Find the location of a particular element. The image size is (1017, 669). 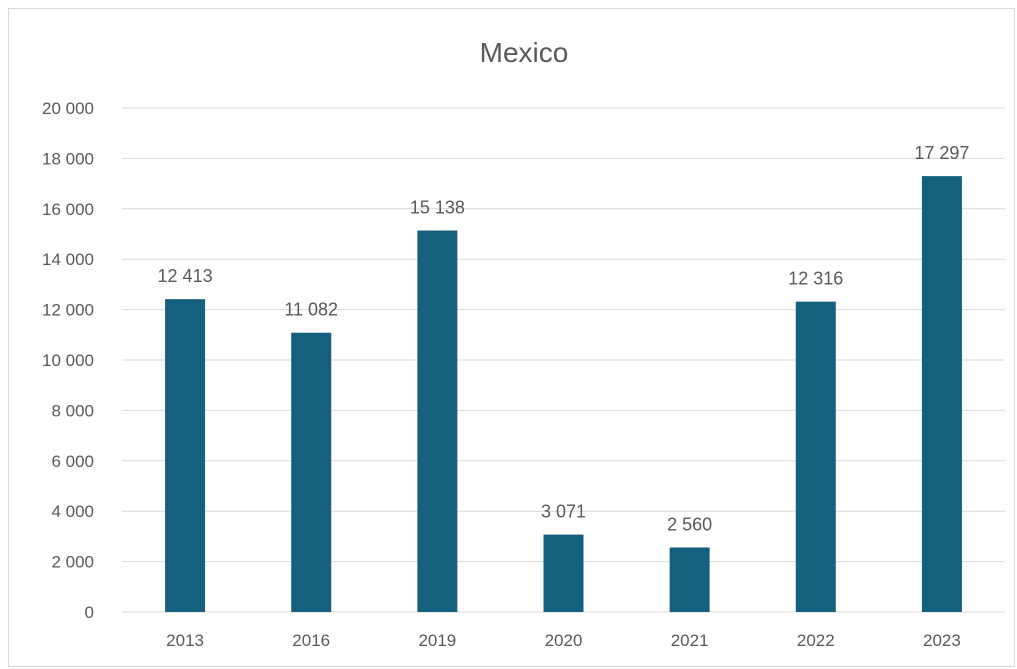

data-label: 12 413 is located at coordinates (185, 276).